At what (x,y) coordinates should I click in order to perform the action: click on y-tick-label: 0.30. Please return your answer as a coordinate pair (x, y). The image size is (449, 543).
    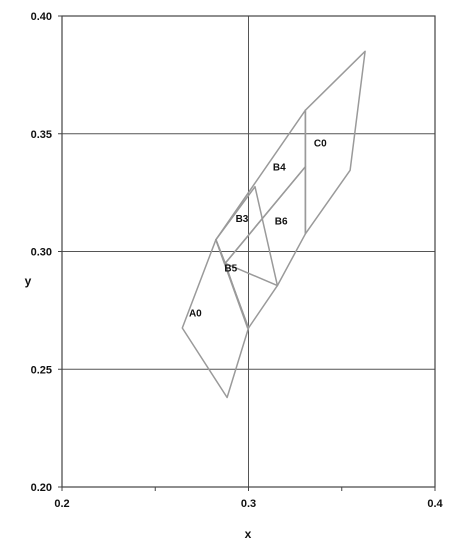
    Looking at the image, I should click on (41, 253).